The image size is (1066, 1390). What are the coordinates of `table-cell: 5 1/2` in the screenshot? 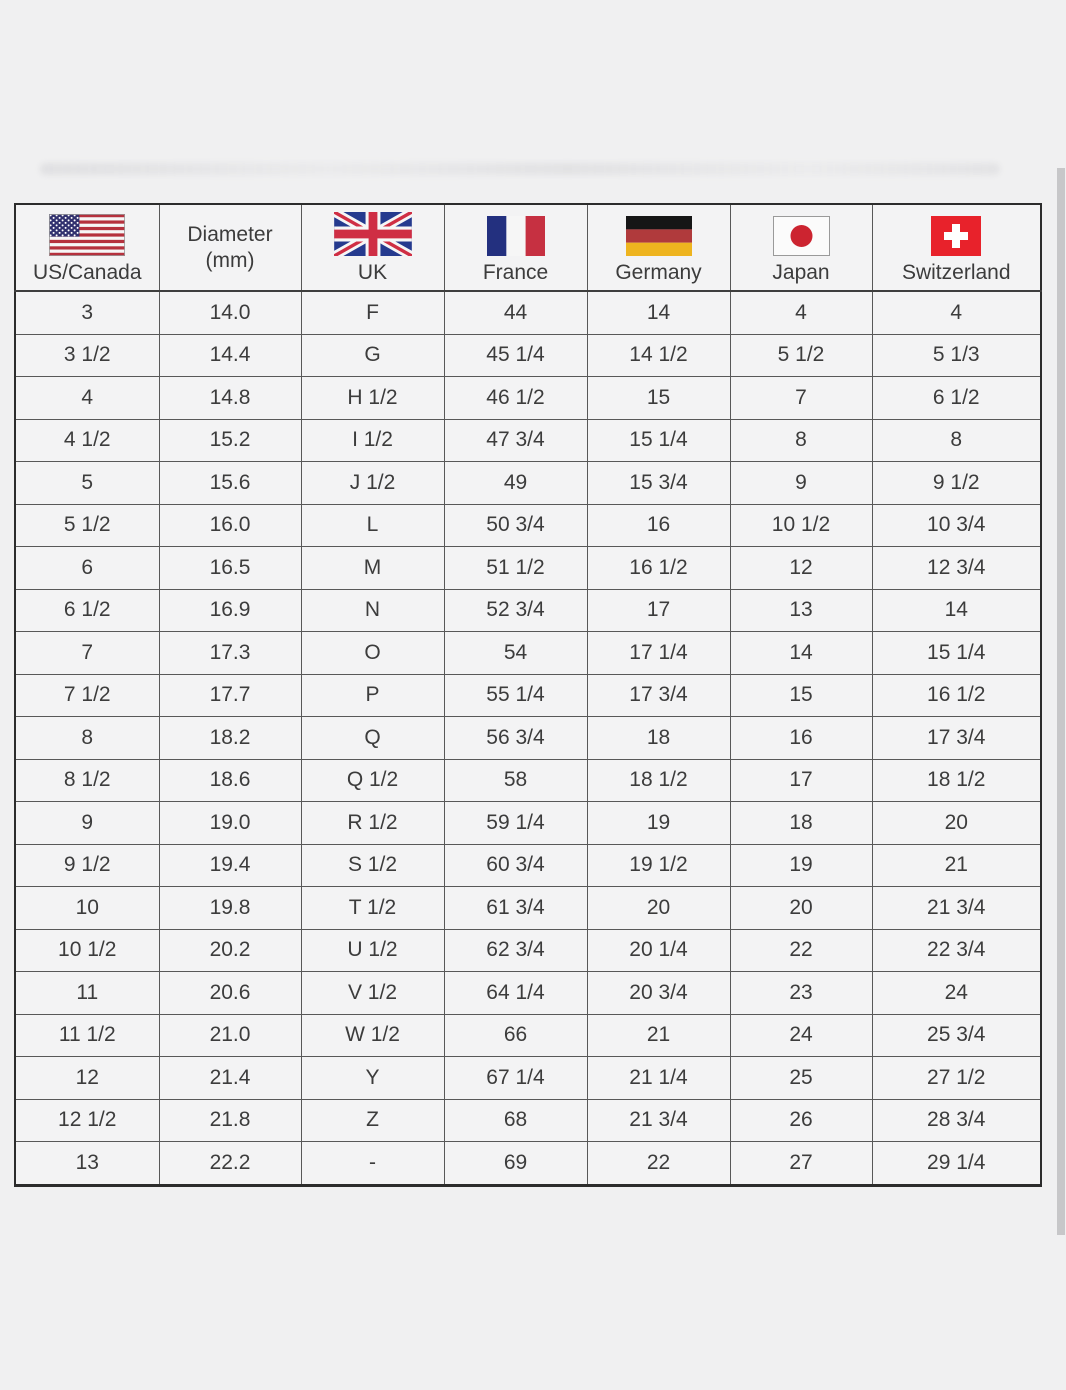 It's located at (801, 355).